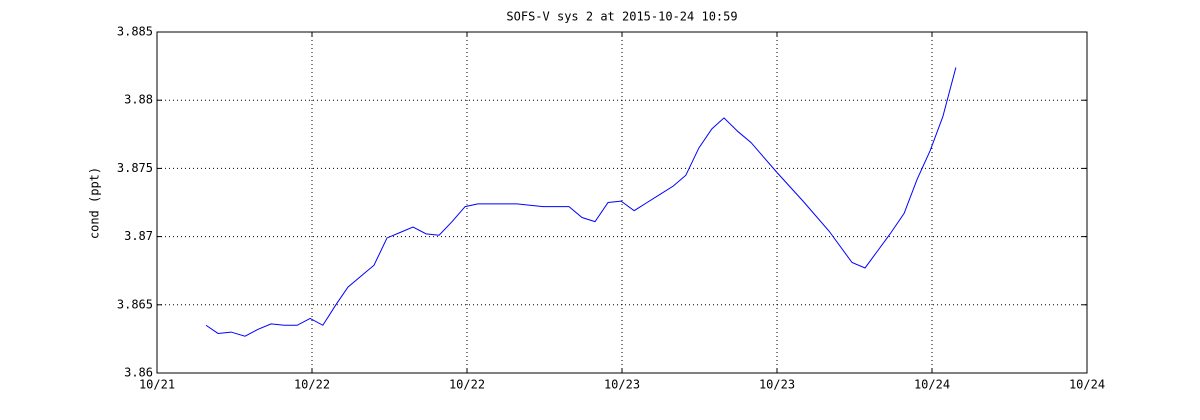 This screenshot has height=420, width=1200. What do you see at coordinates (621, 17) in the screenshot?
I see `chart-title: SOFS-V sys 2 at 2015-10-24 10:59` at bounding box center [621, 17].